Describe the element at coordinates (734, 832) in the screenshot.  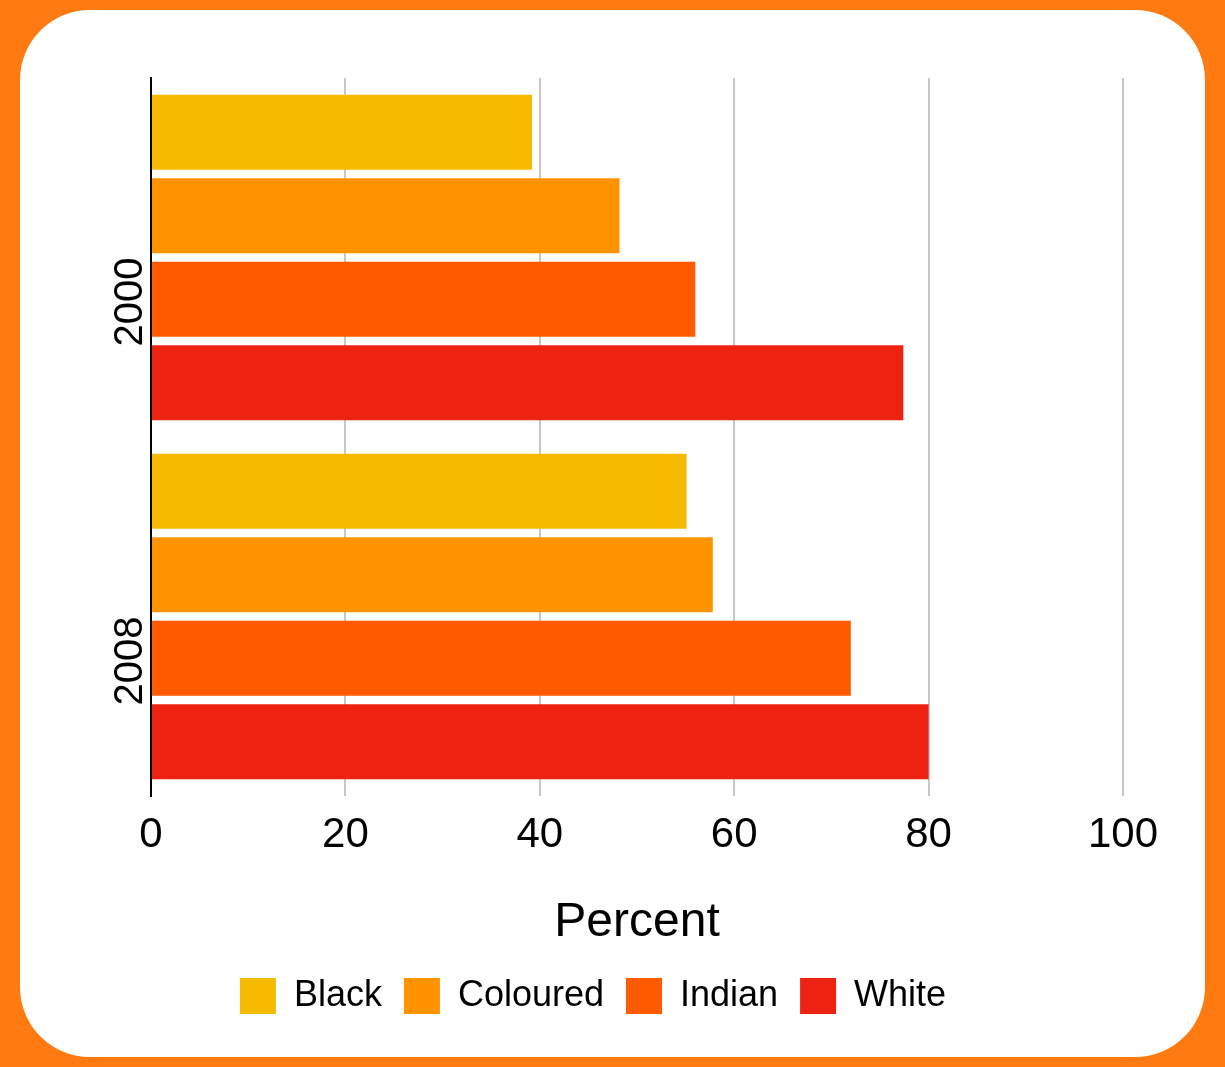
I see `x-tick-label: 60` at that location.